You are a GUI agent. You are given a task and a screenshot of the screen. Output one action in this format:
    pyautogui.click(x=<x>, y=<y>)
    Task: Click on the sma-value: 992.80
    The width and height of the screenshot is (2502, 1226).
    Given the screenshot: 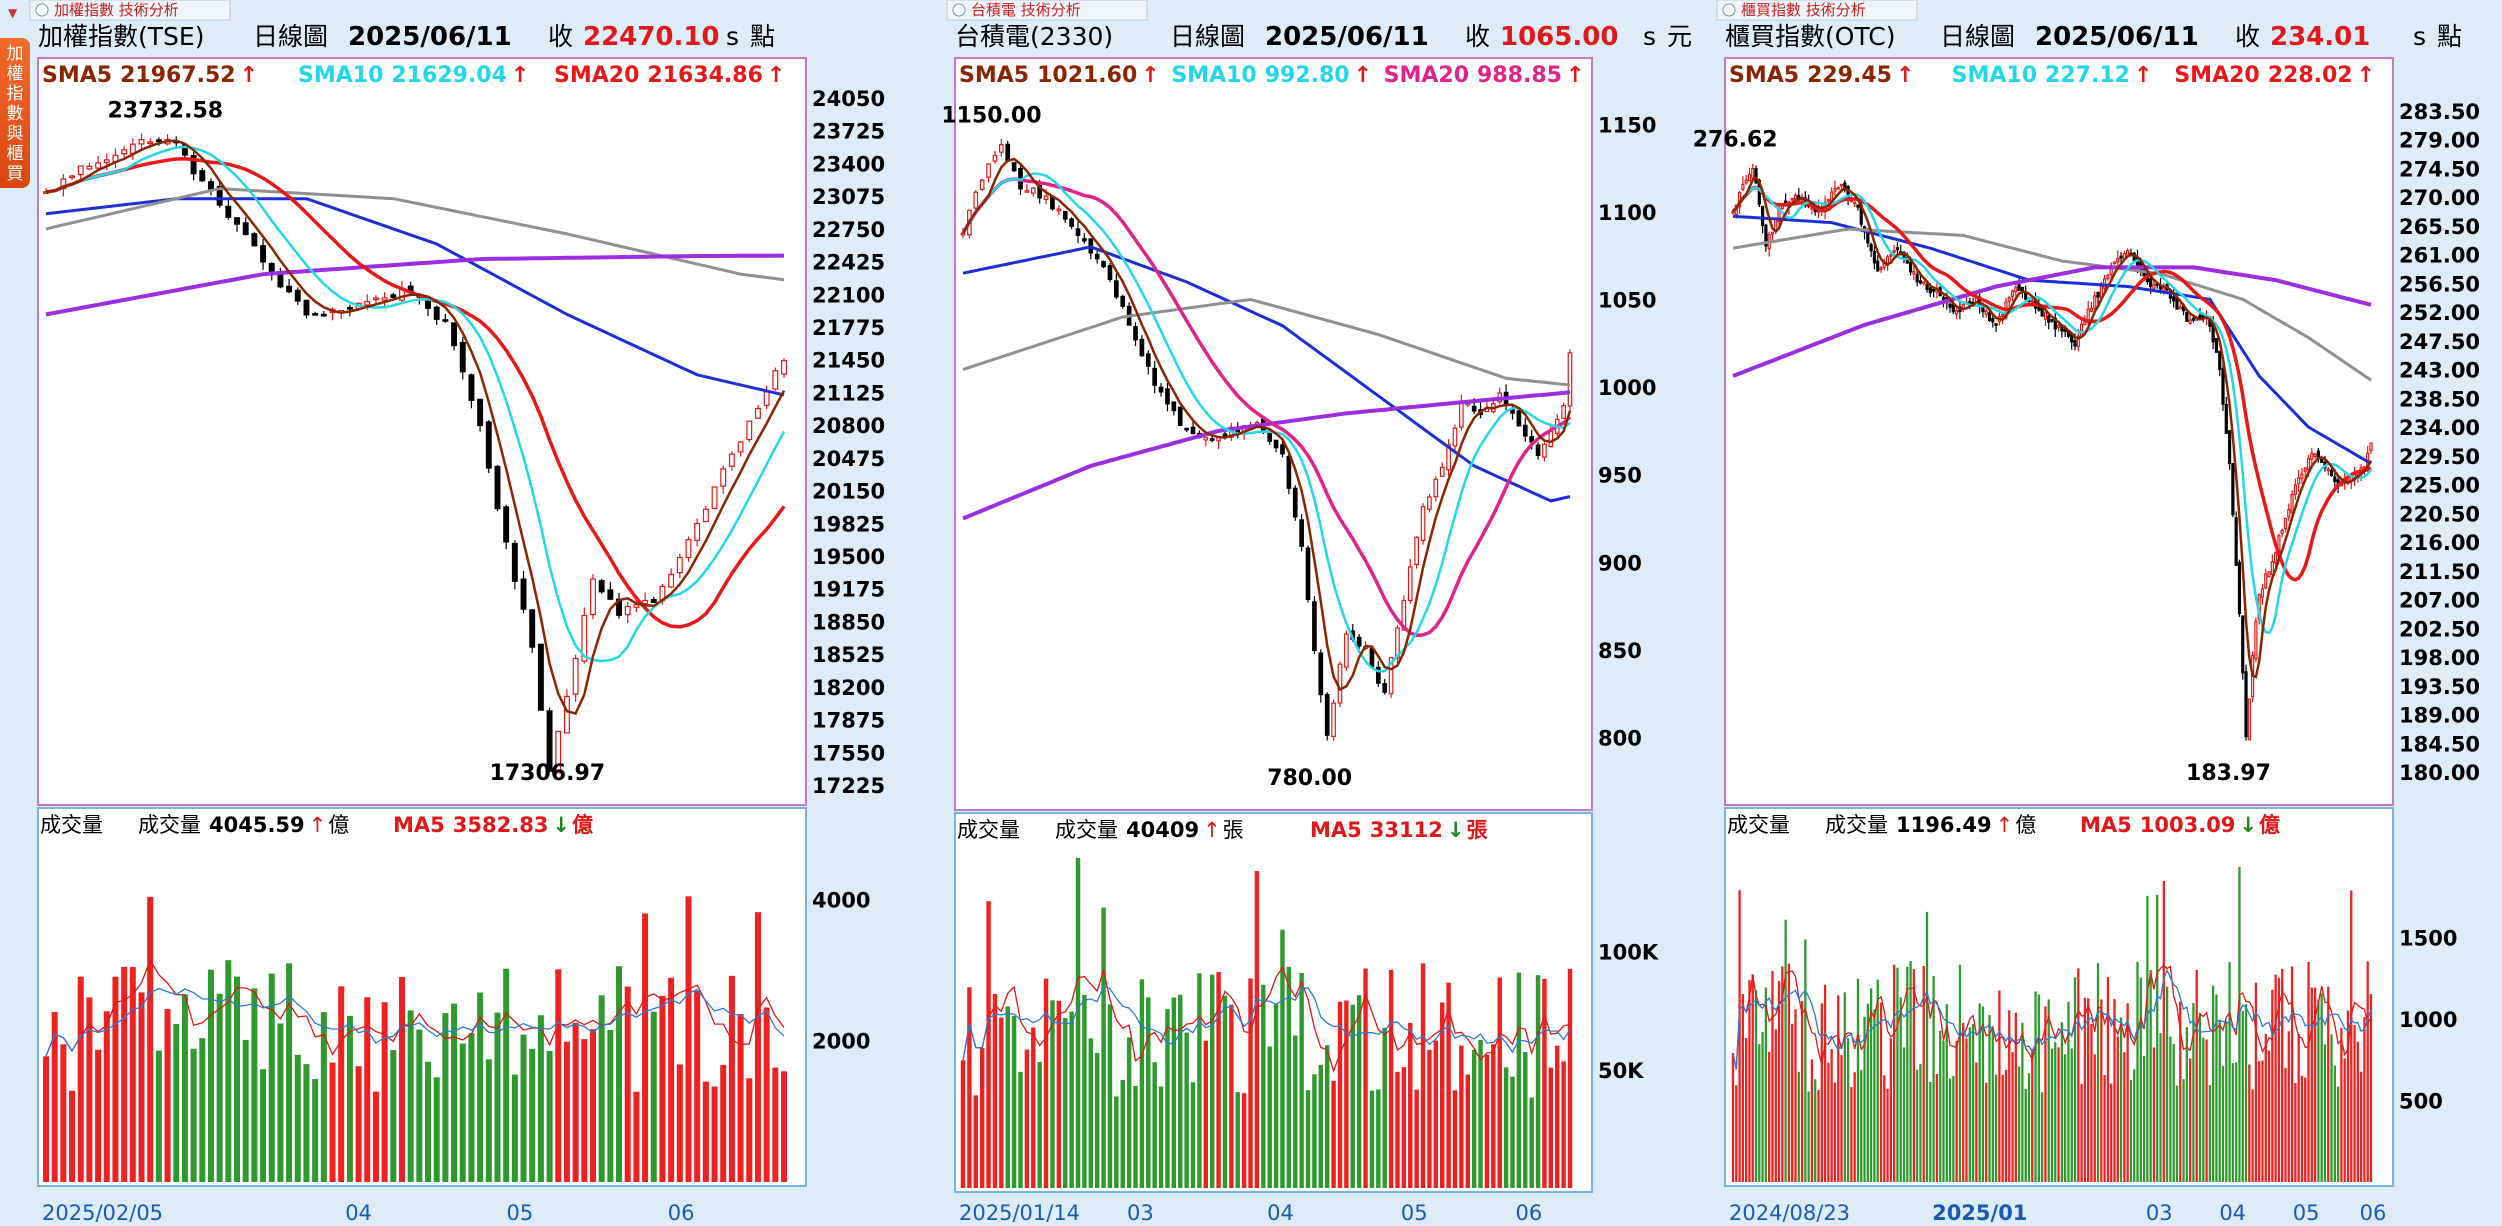 What is the action you would take?
    pyautogui.click(x=1307, y=75)
    